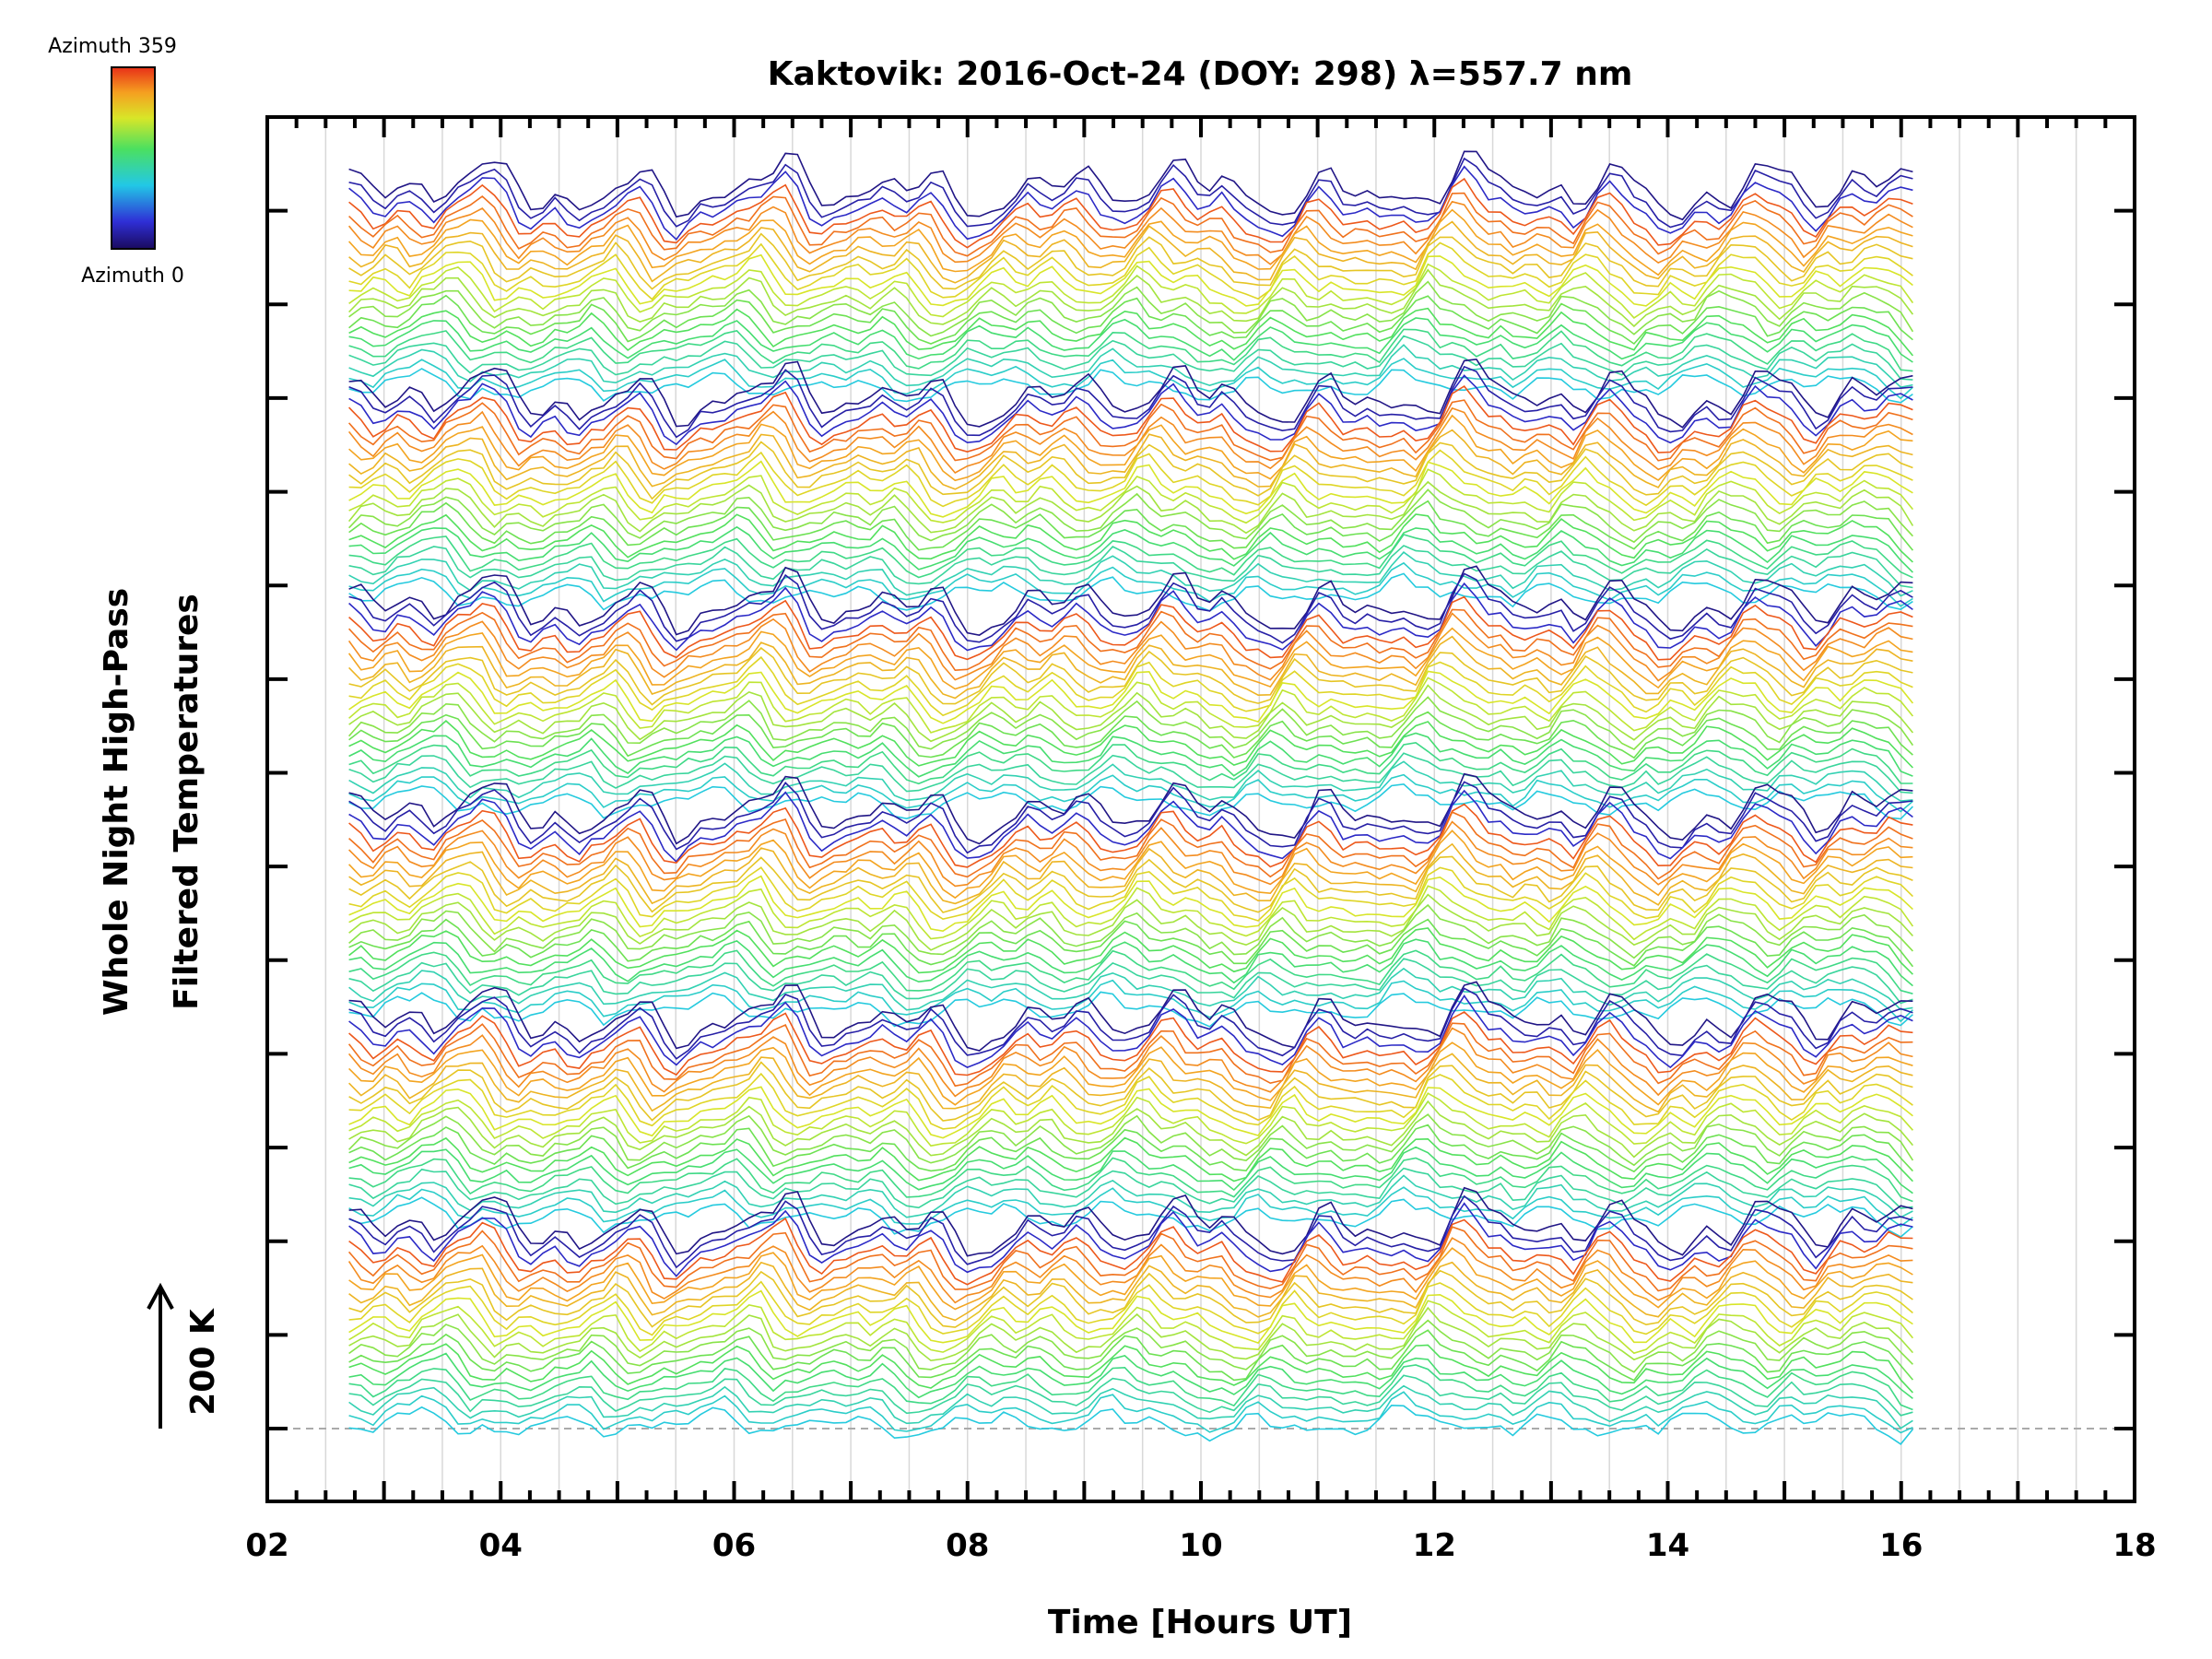 The width and height of the screenshot is (2212, 1659). I want to click on x-tick-label: 16, so click(1901, 1545).